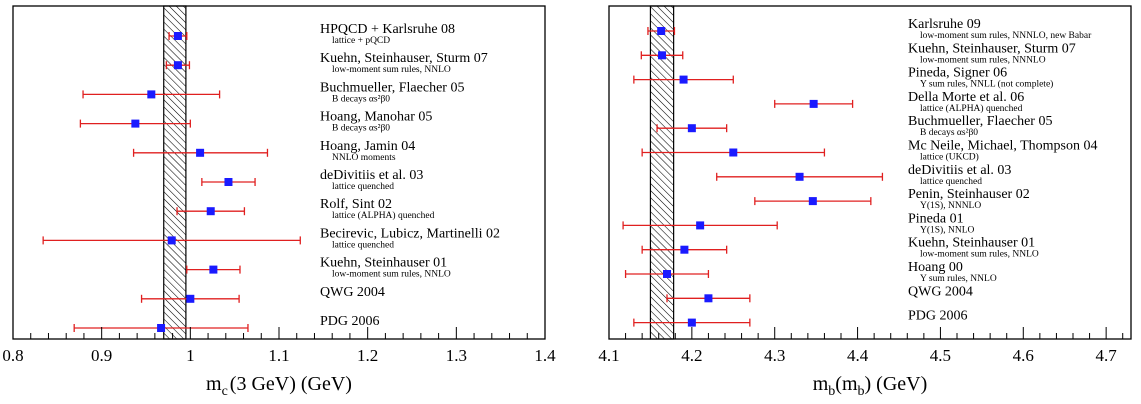 This screenshot has height=404, width=1141. Describe the element at coordinates (957, 73) in the screenshot. I see `entry-label: Pineda, Signer 06` at that location.